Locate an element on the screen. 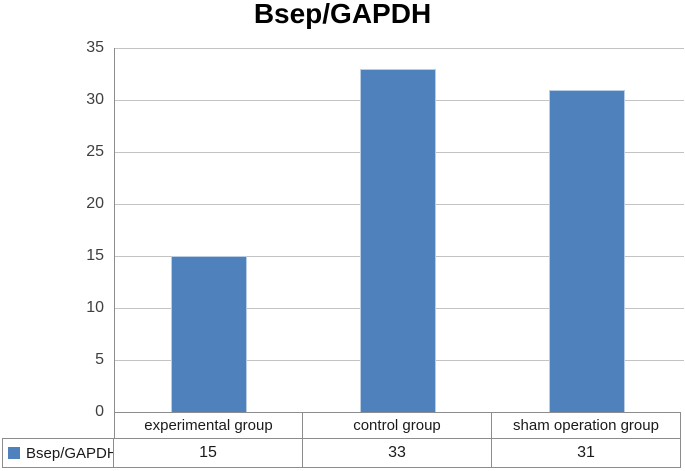 This screenshot has height=471, width=685. y-axis-tick-label: 25 is located at coordinates (95, 151).